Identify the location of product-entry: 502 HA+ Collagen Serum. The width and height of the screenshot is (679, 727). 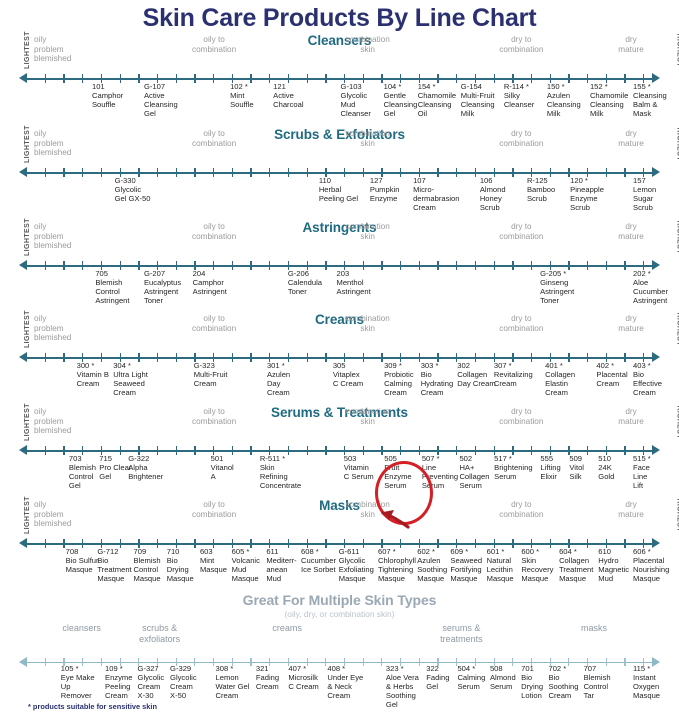
(474, 472).